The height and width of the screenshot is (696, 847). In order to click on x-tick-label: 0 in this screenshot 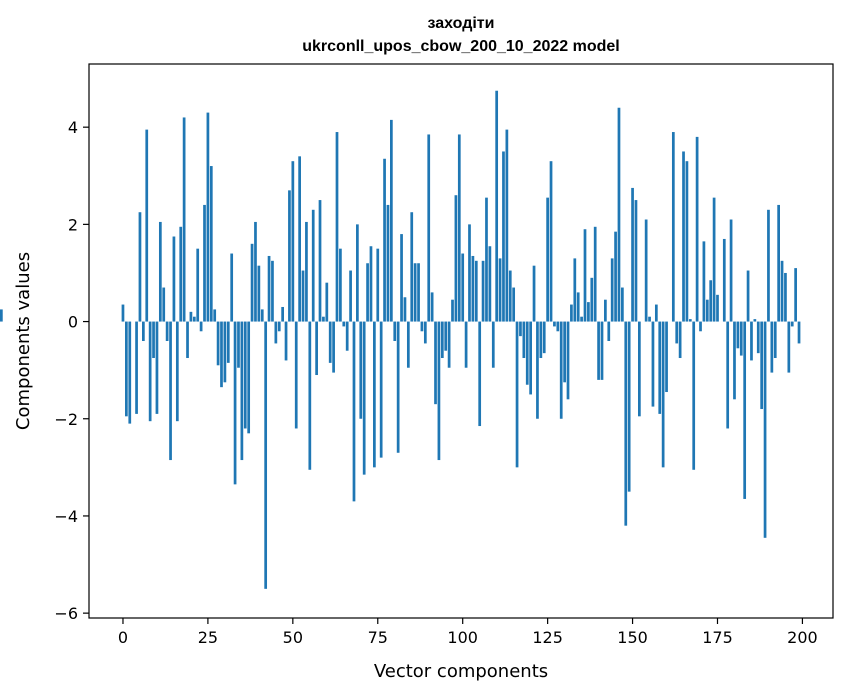, I will do `click(123, 637)`.